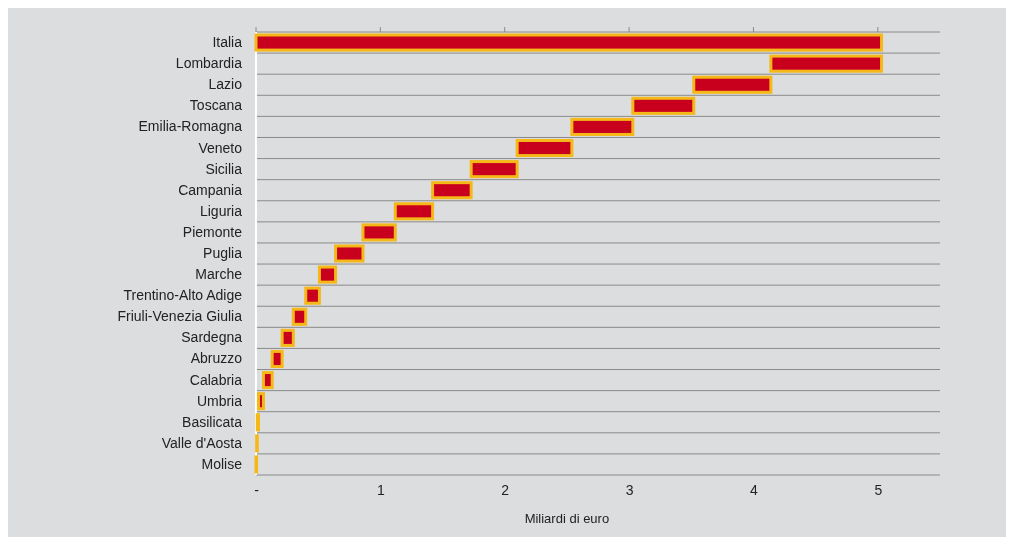 Image resolution: width=1014 pixels, height=545 pixels. What do you see at coordinates (183, 295) in the screenshot?
I see `y-tick-label: Trentino-Alto Adige` at bounding box center [183, 295].